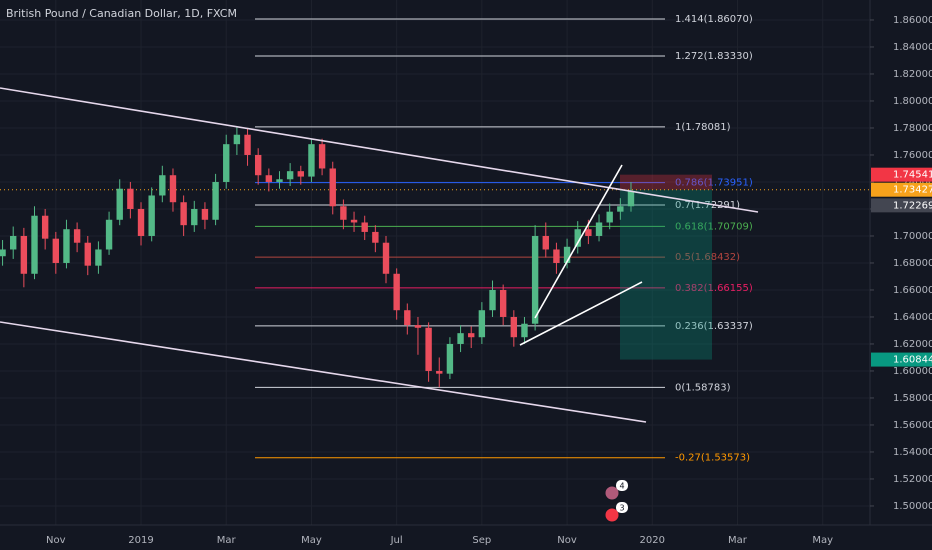 The width and height of the screenshot is (932, 550). What do you see at coordinates (912, 47) in the screenshot?
I see `y-tick-label: 1.84000` at bounding box center [912, 47].